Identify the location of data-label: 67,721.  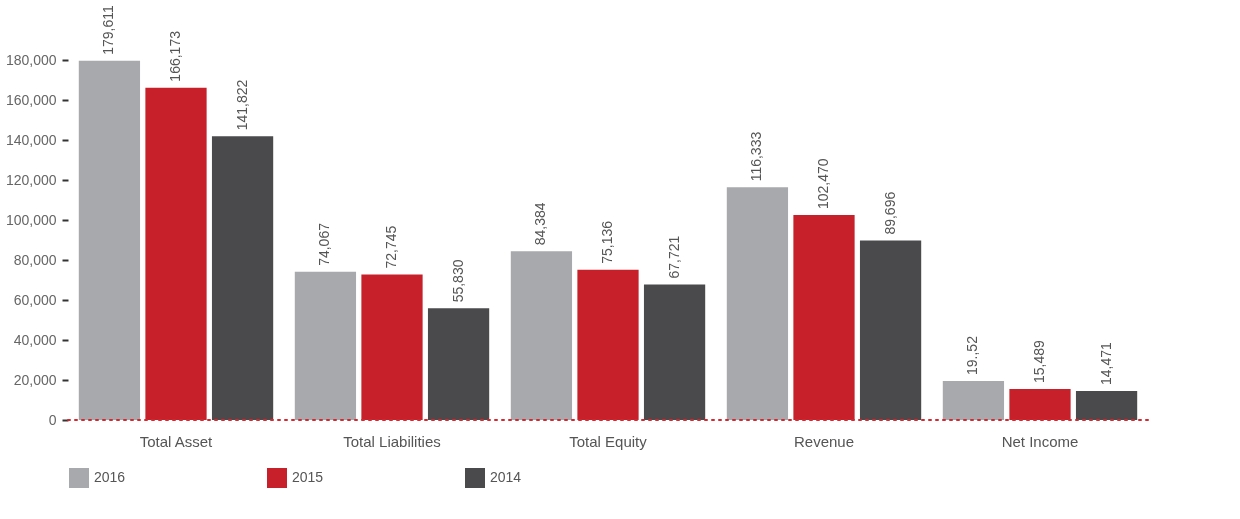
(673, 257).